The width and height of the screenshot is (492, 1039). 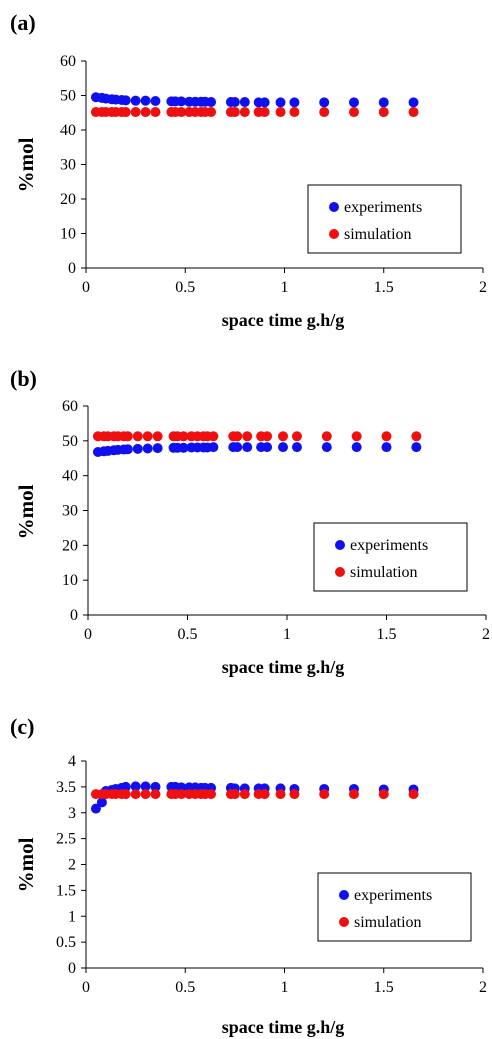 I want to click on panel-label: (a), so click(x=23, y=22).